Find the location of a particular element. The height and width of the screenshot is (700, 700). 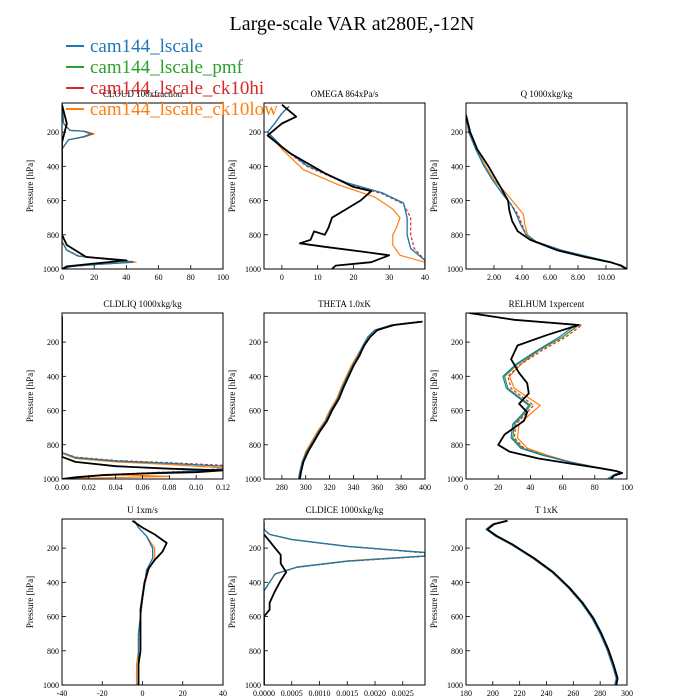

x-tick-label: 300 is located at coordinates (627, 693).